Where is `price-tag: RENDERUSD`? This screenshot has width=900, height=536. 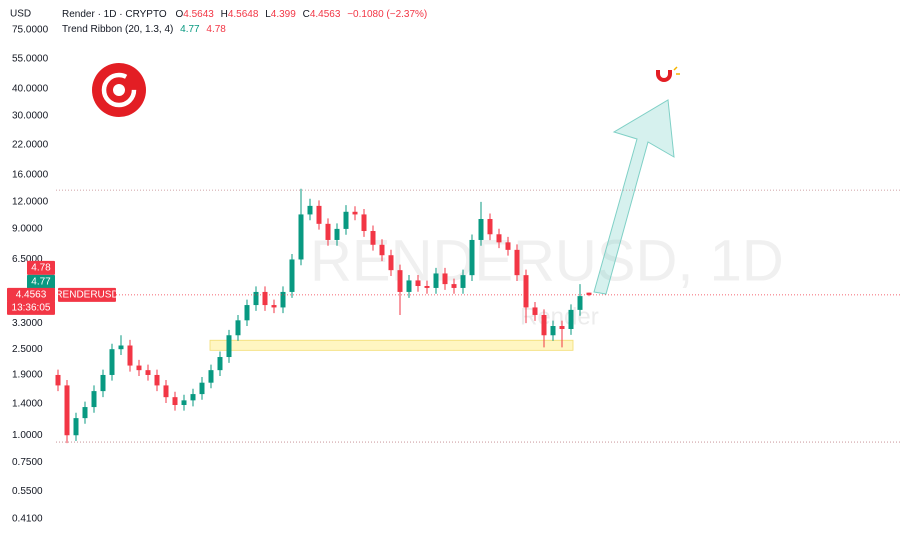
price-tag: RENDERUSD is located at coordinates (86, 295).